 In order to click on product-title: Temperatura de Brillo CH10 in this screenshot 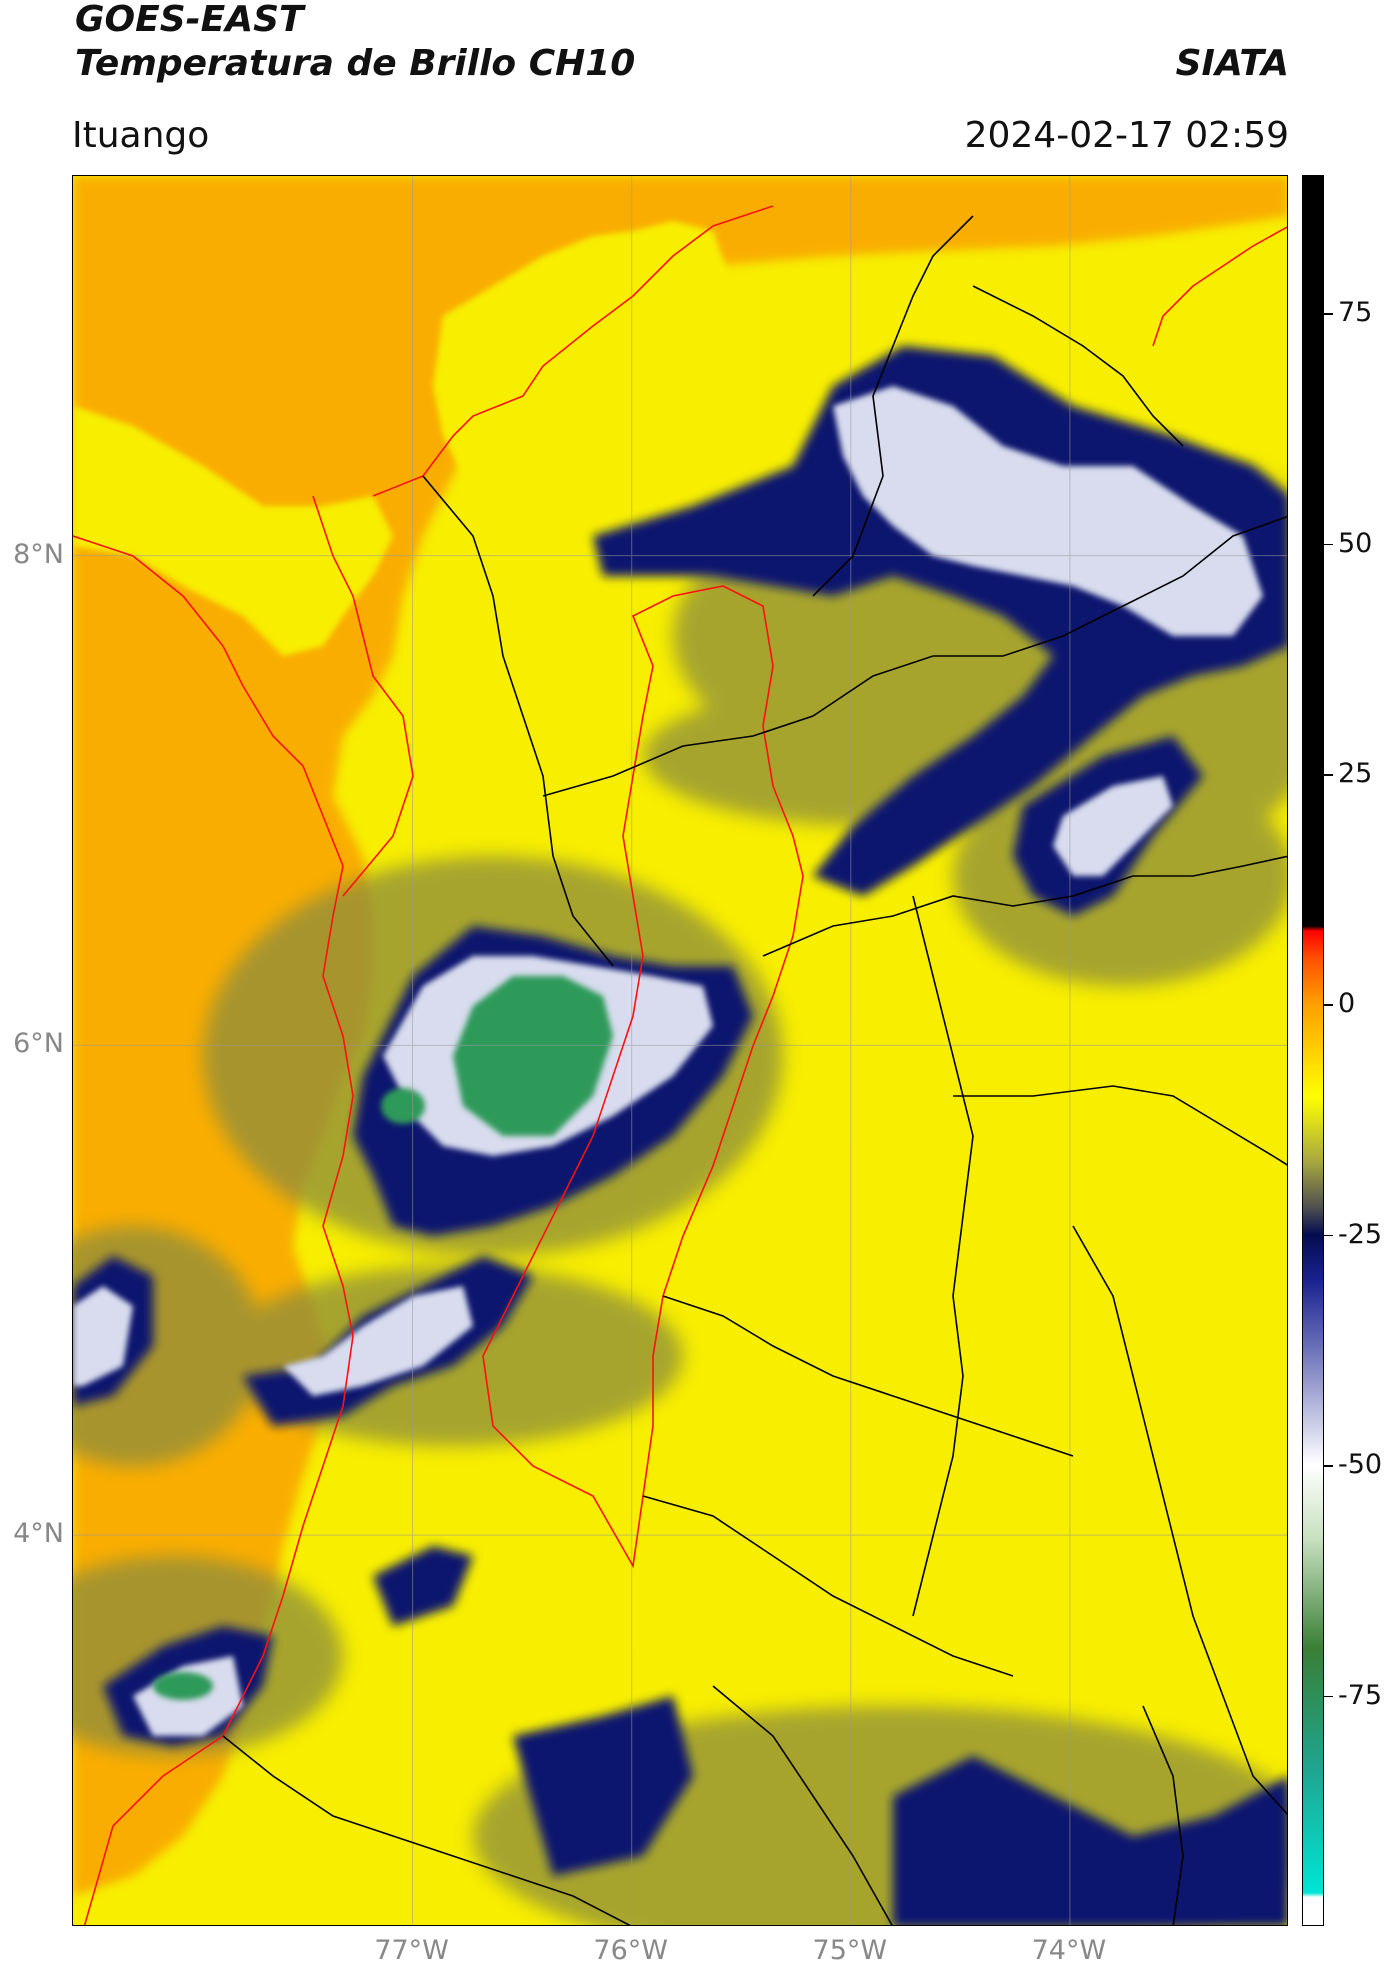, I will do `click(355, 63)`.